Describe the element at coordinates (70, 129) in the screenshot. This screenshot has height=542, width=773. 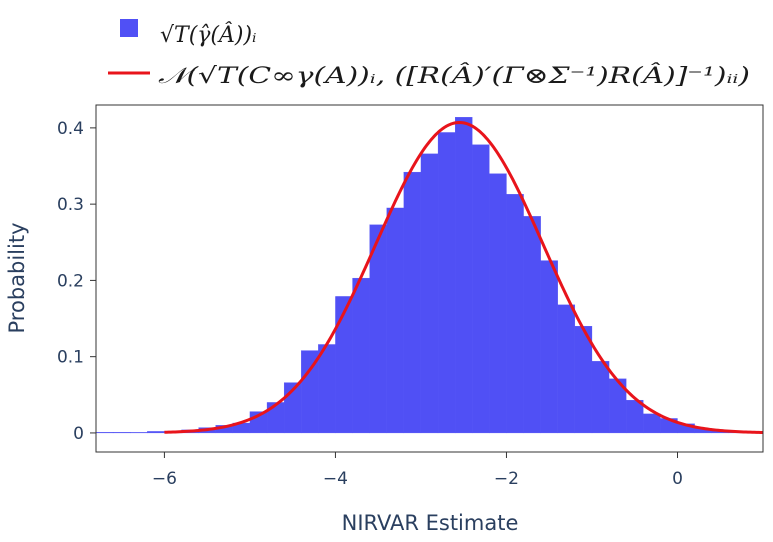
I see `y-tick-label: 0.4` at that location.